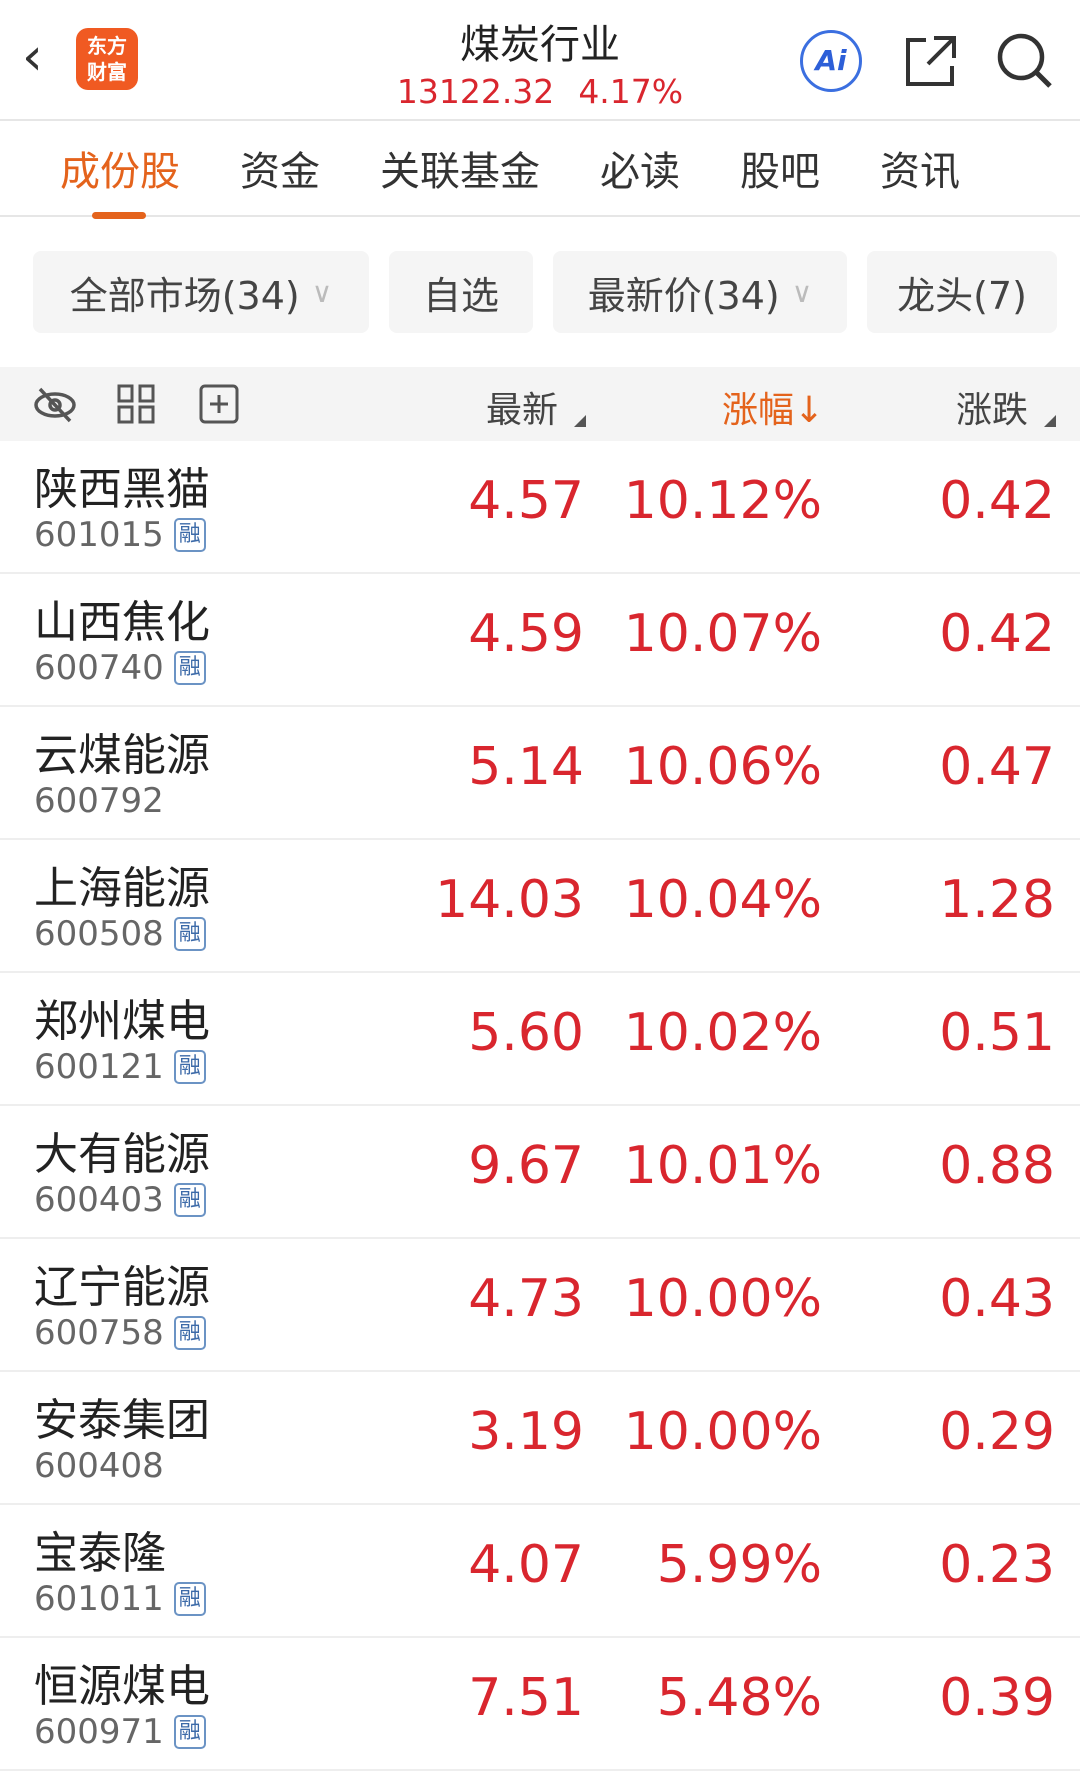 The image size is (1080, 1772). Describe the element at coordinates (526, 634) in the screenshot. I see `latest-price: 4.59` at that location.